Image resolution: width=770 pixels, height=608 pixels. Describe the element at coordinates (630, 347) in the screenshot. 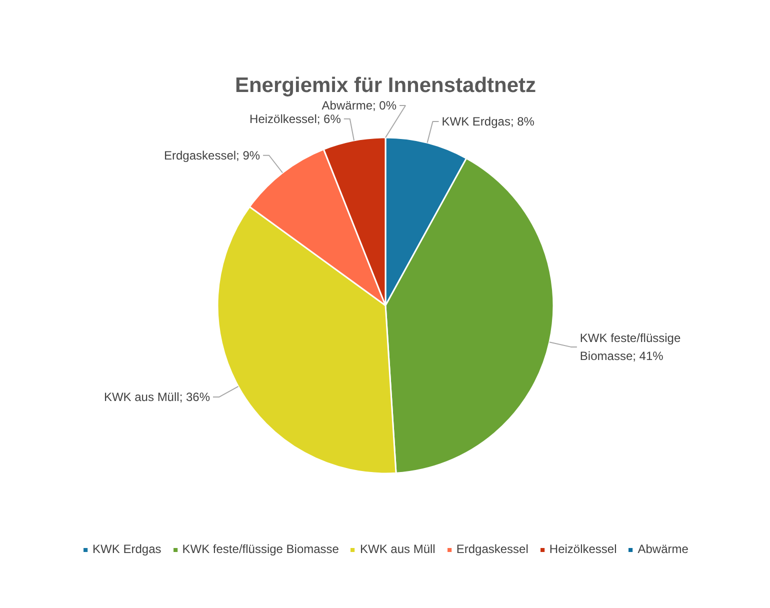

I see `data-label: KWK feste/flüssige Biomasse; 41%` at that location.